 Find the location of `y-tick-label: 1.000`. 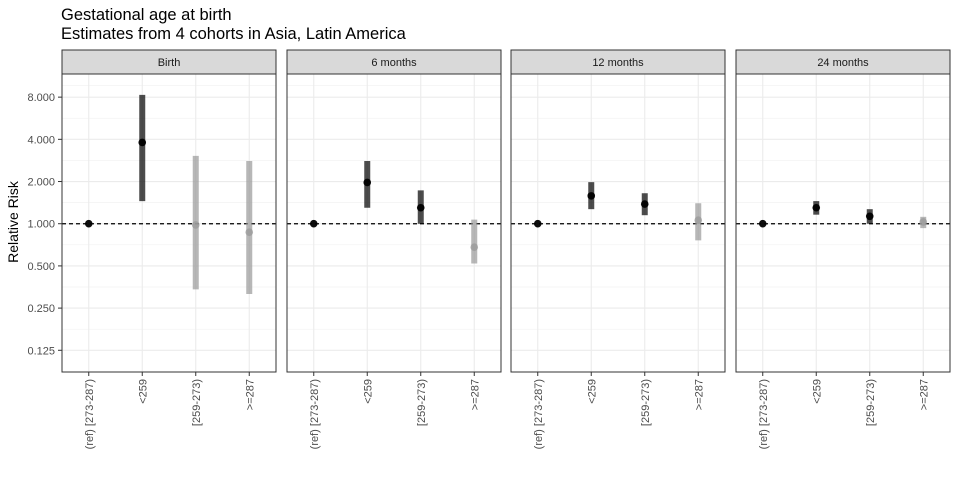

y-tick-label: 1.000 is located at coordinates (41, 225).